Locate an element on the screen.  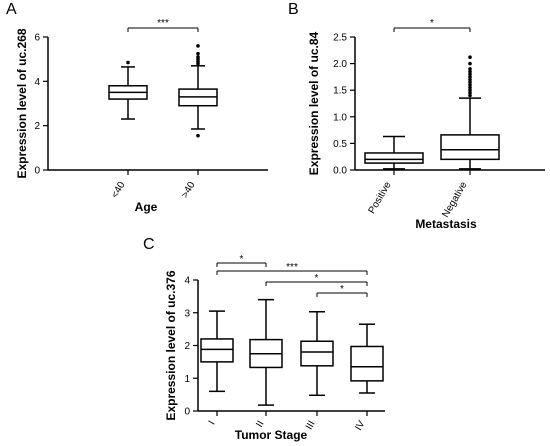
panel-b-y-tick-label: 1.0 is located at coordinates (340, 117).